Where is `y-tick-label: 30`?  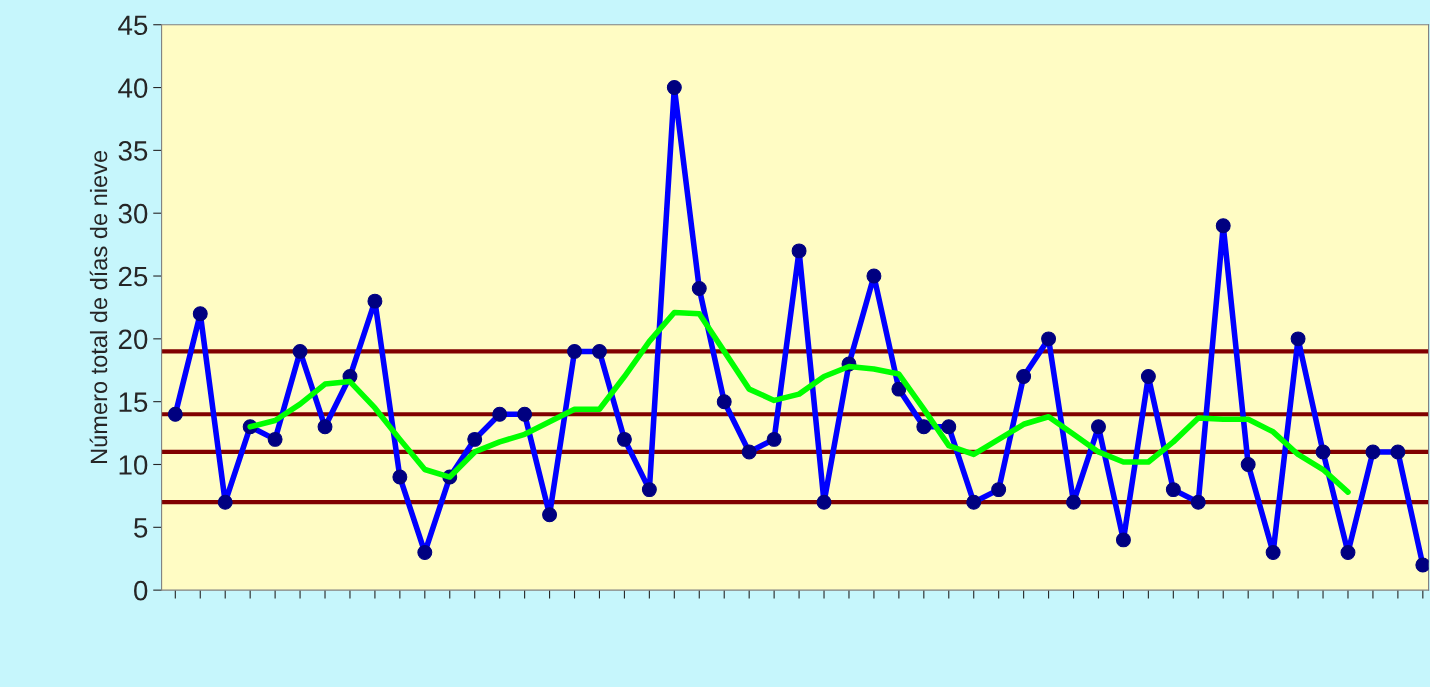 y-tick-label: 30 is located at coordinates (133, 213).